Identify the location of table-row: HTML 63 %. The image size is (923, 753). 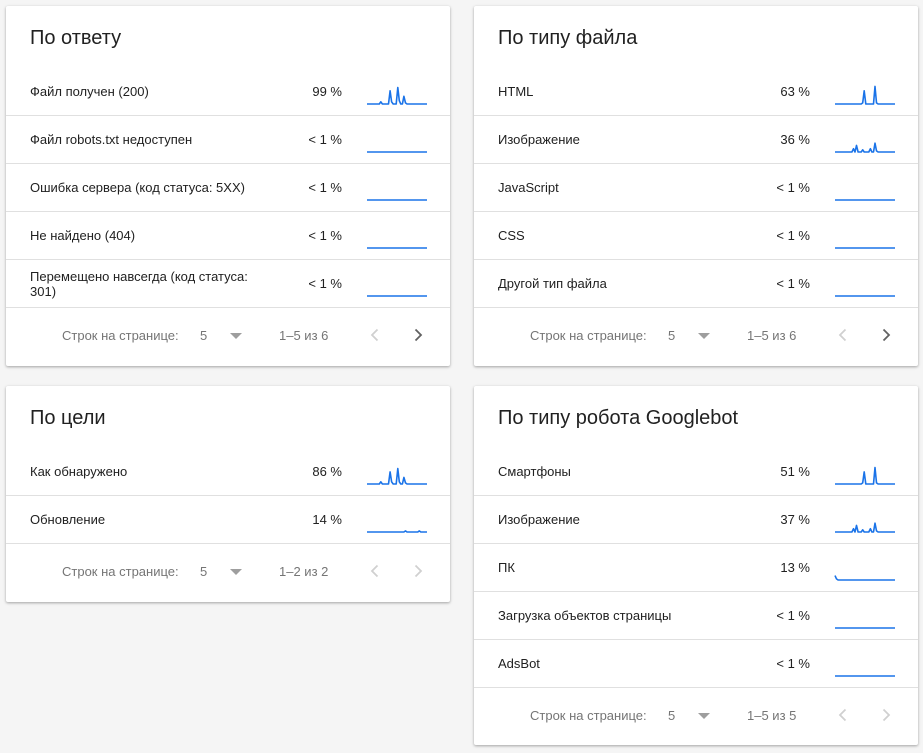
(696, 92).